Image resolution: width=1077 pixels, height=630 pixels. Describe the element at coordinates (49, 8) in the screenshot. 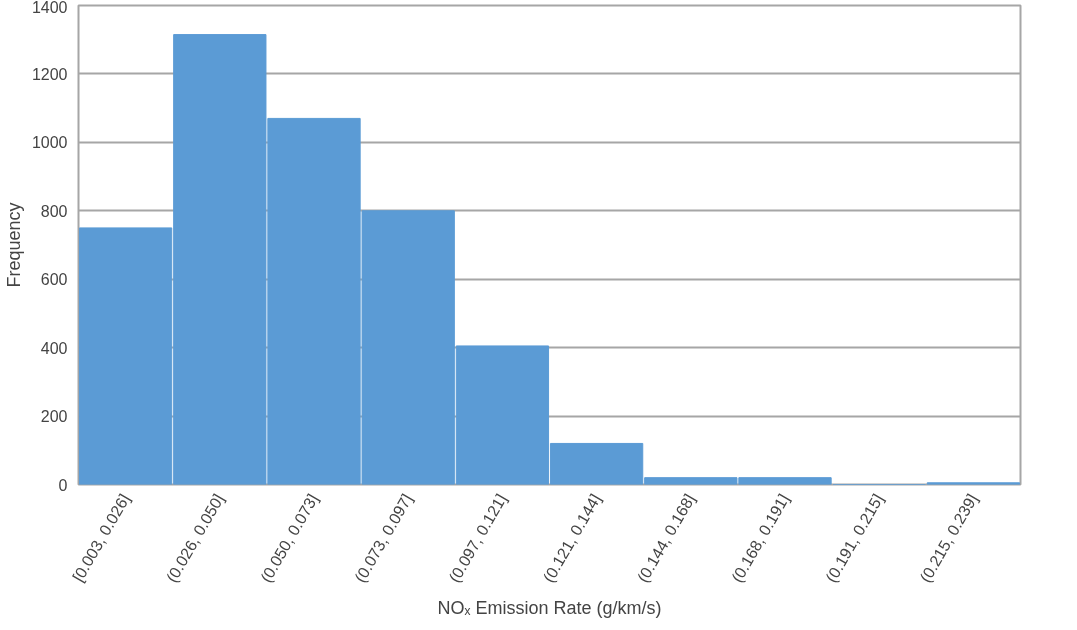

I see `y-tick-label: 1400` at that location.